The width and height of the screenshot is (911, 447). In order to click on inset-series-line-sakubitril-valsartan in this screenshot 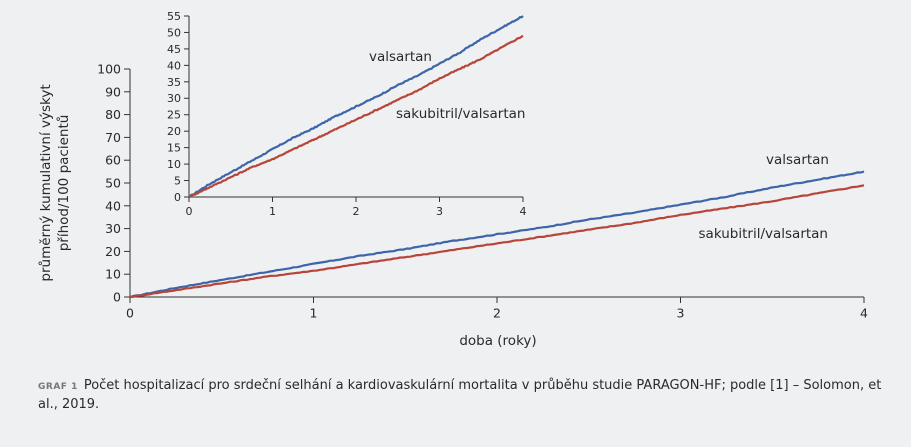, I will do `click(356, 116)`.